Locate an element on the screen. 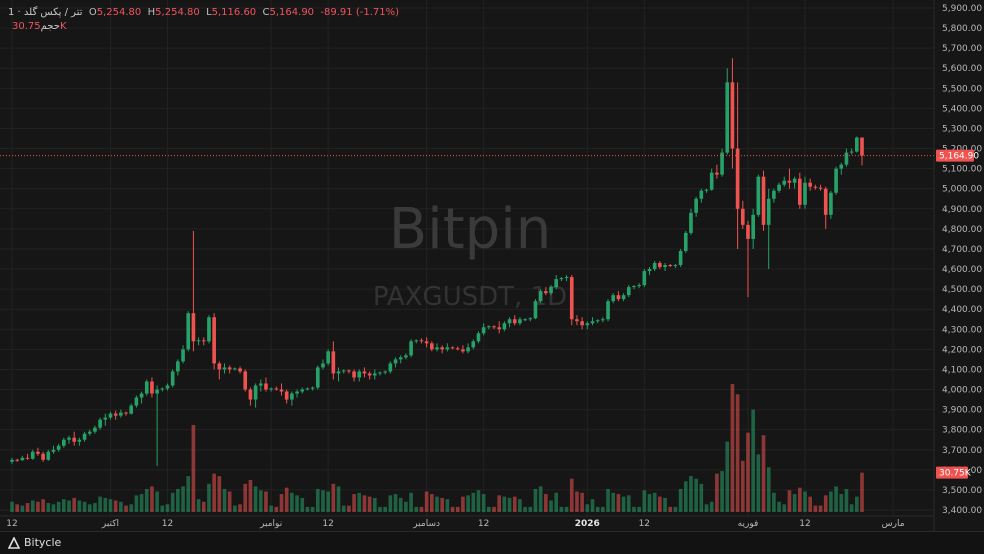 Image resolution: width=984 pixels, height=554 pixels. watermark-brand: Bitpin is located at coordinates (470, 229).